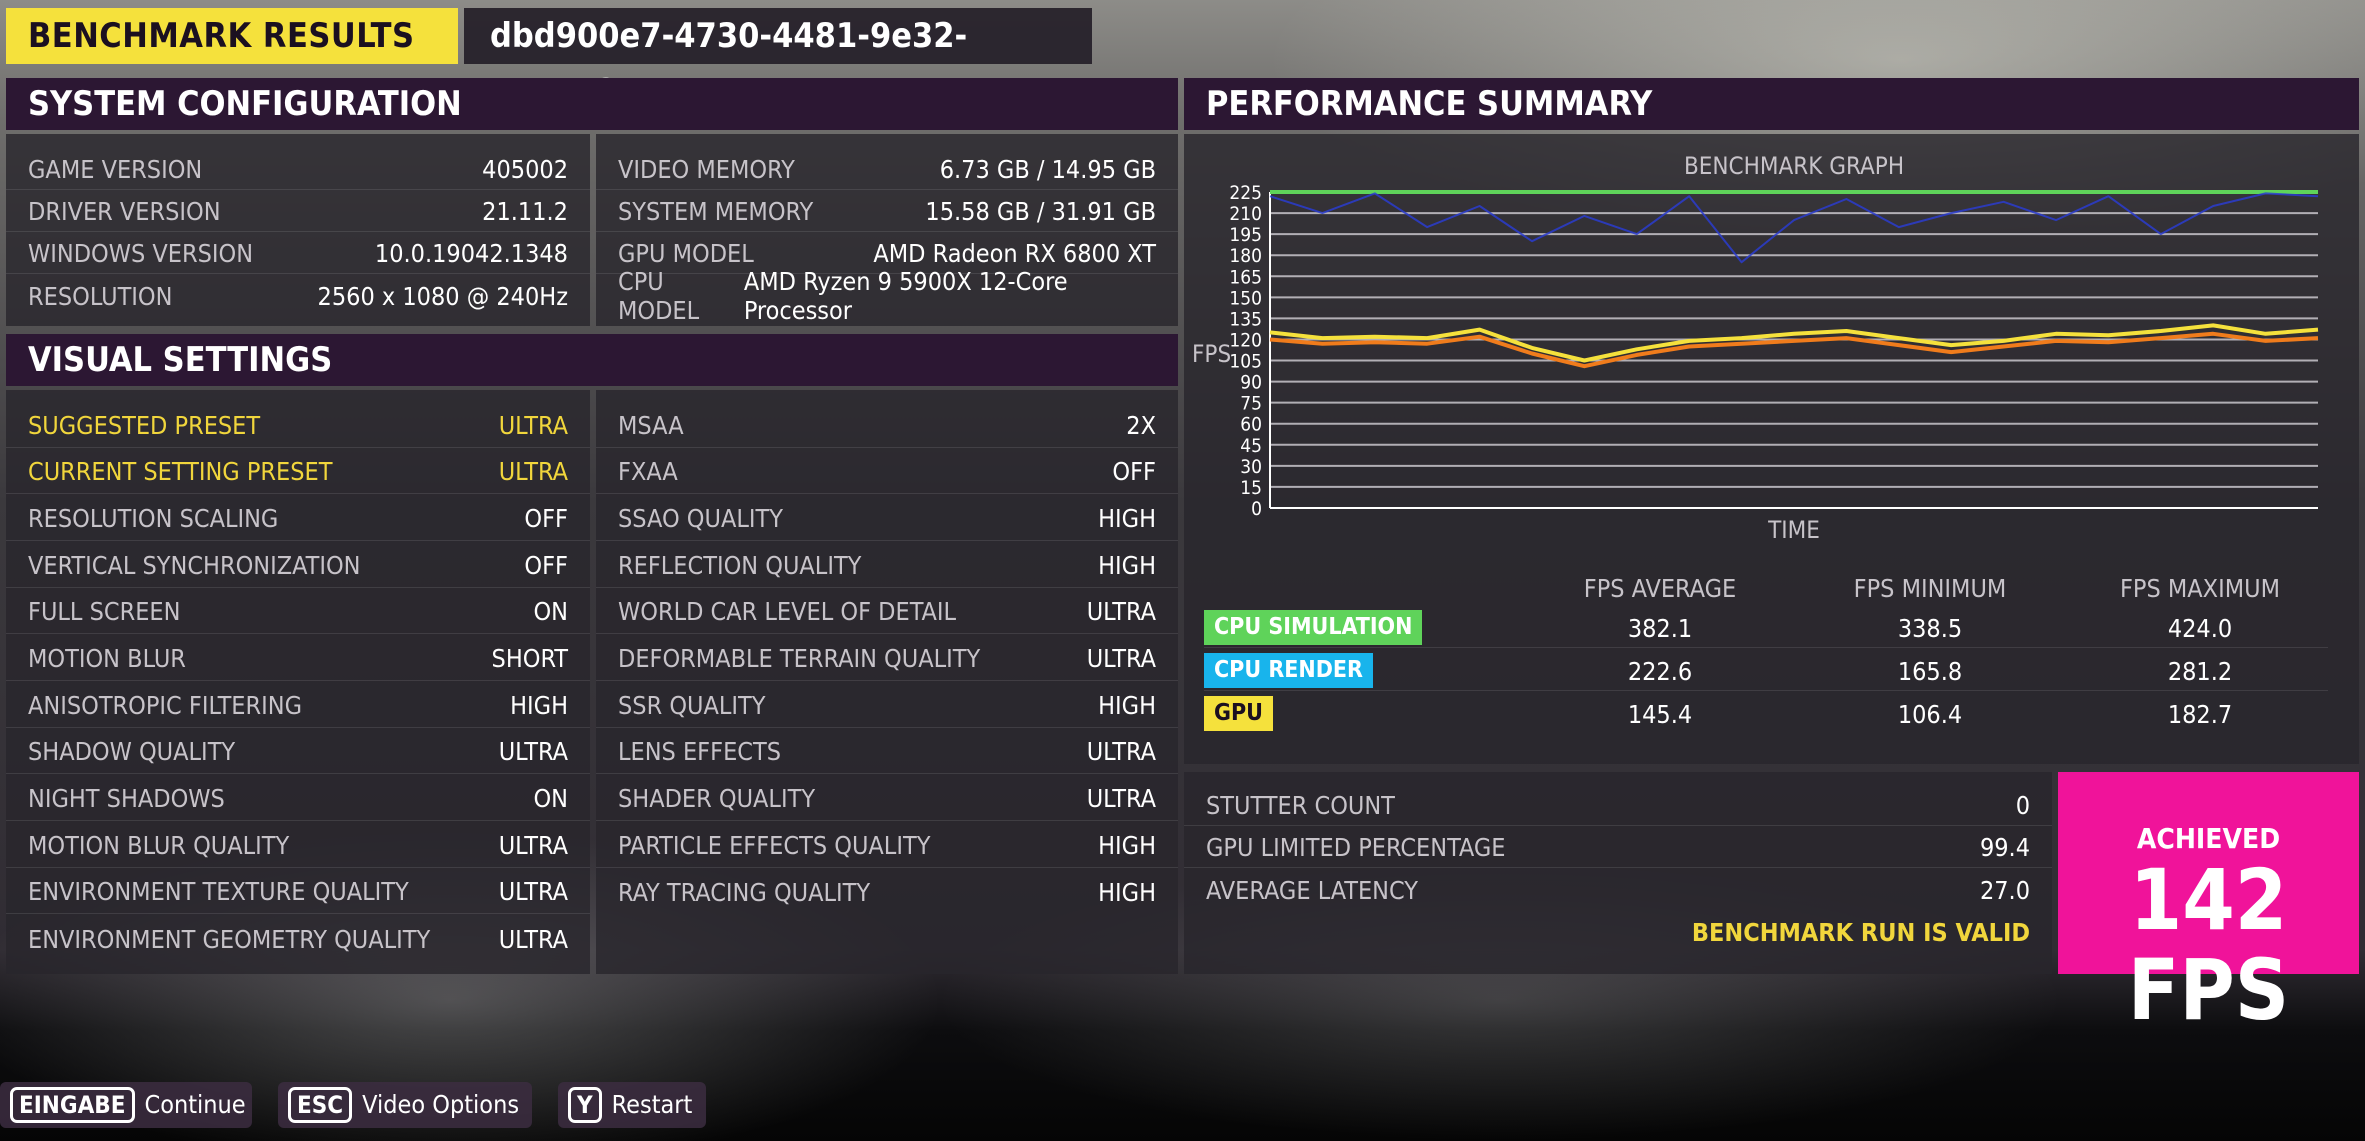  I want to click on achieved-fps-box: ACHIEVED 142 FPS, so click(2208, 903).